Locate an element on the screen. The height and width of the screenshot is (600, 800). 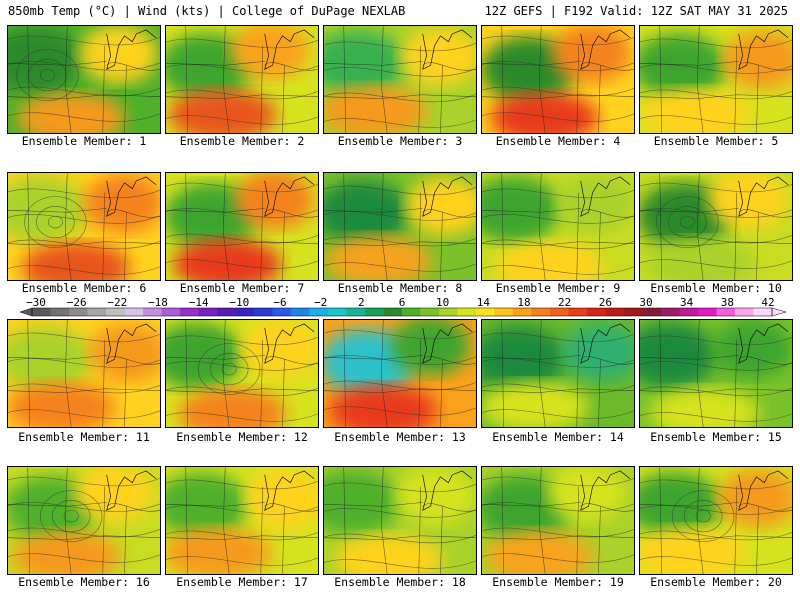
colorbar-frame is located at coordinates (402, 312).